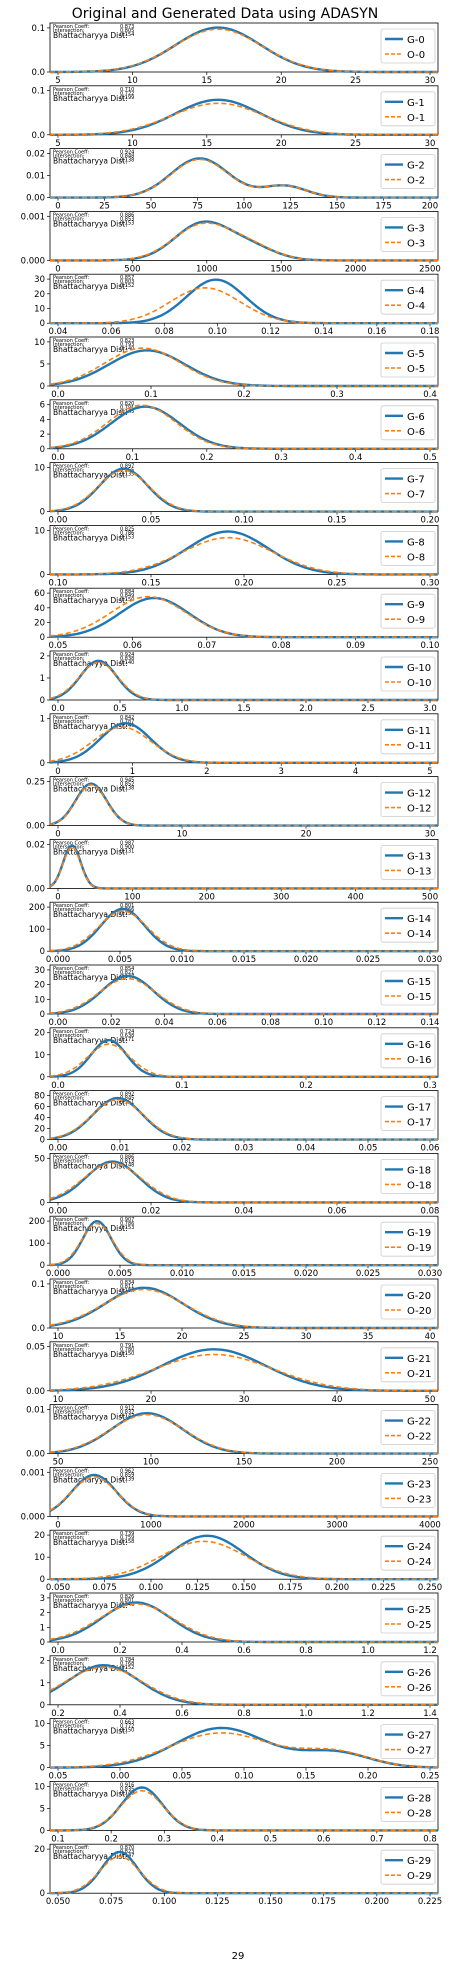 The height and width of the screenshot is (1965, 451). Describe the element at coordinates (33, 261) in the screenshot. I see `y-tick-label: 0.000` at that location.